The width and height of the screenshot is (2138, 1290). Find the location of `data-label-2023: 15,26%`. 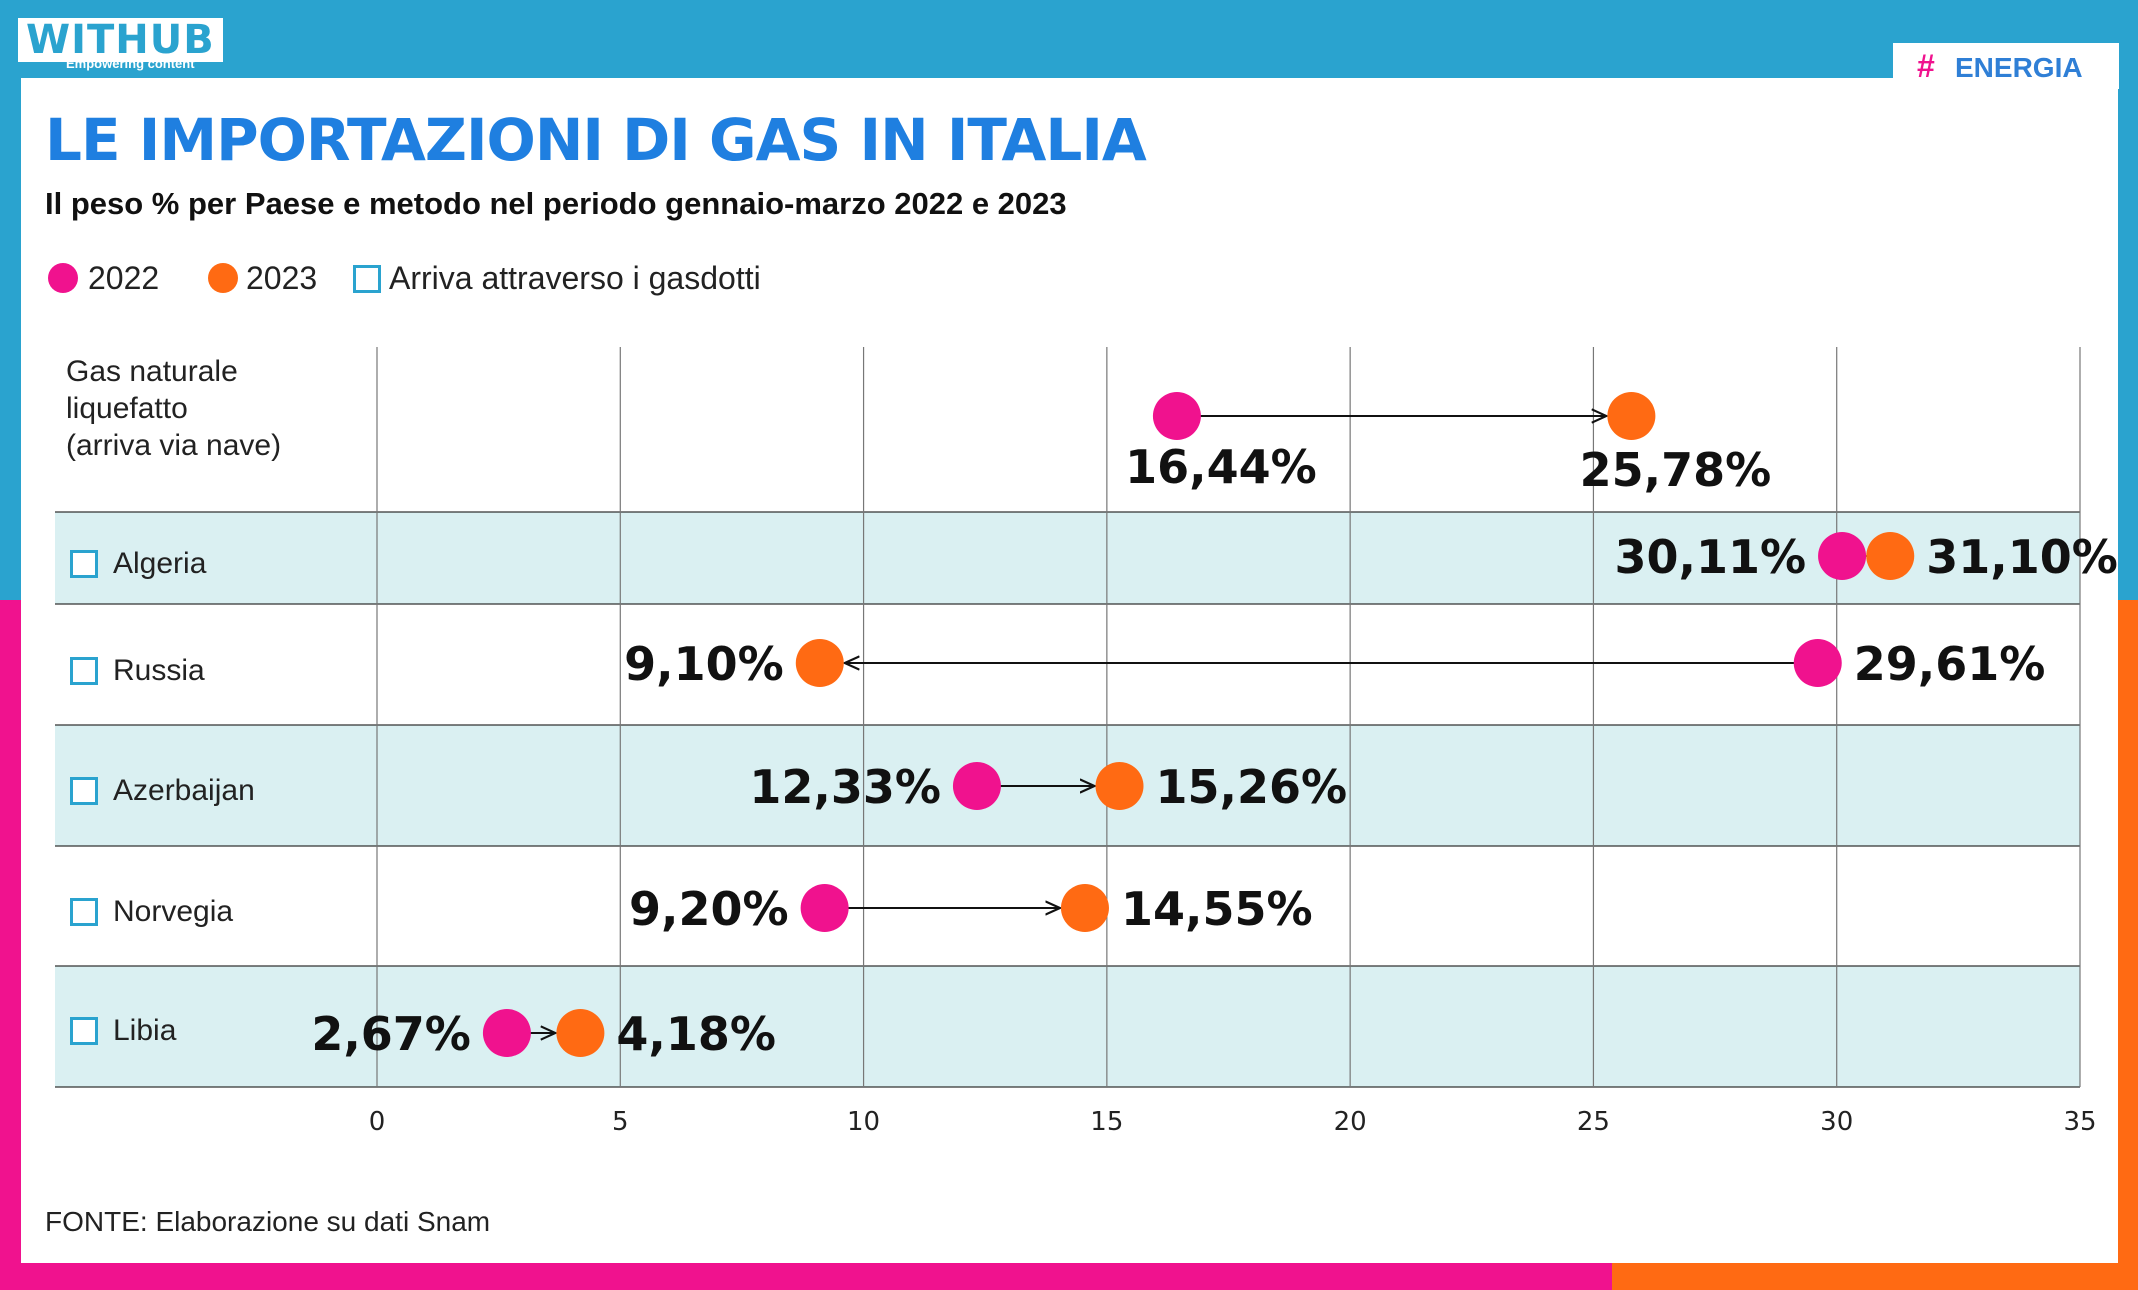

data-label-2023: 15,26% is located at coordinates (1252, 787).